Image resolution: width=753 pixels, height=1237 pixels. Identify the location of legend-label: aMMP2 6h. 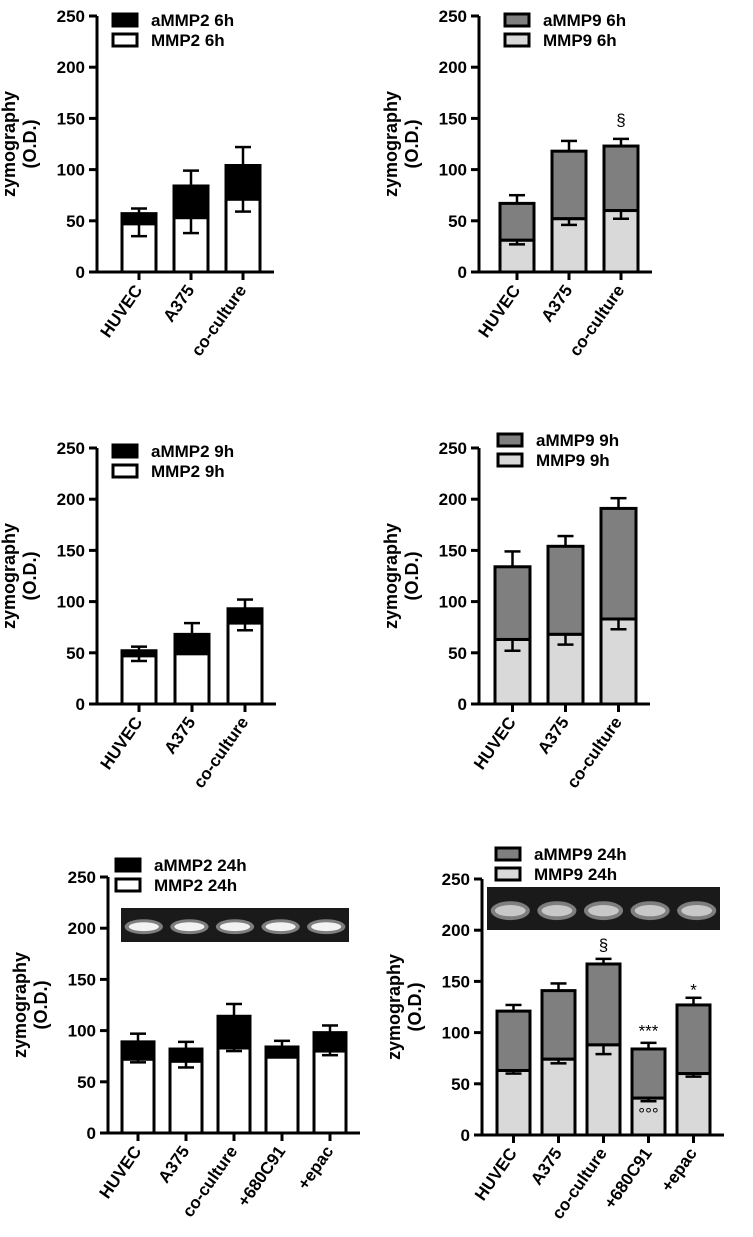
(192, 20).